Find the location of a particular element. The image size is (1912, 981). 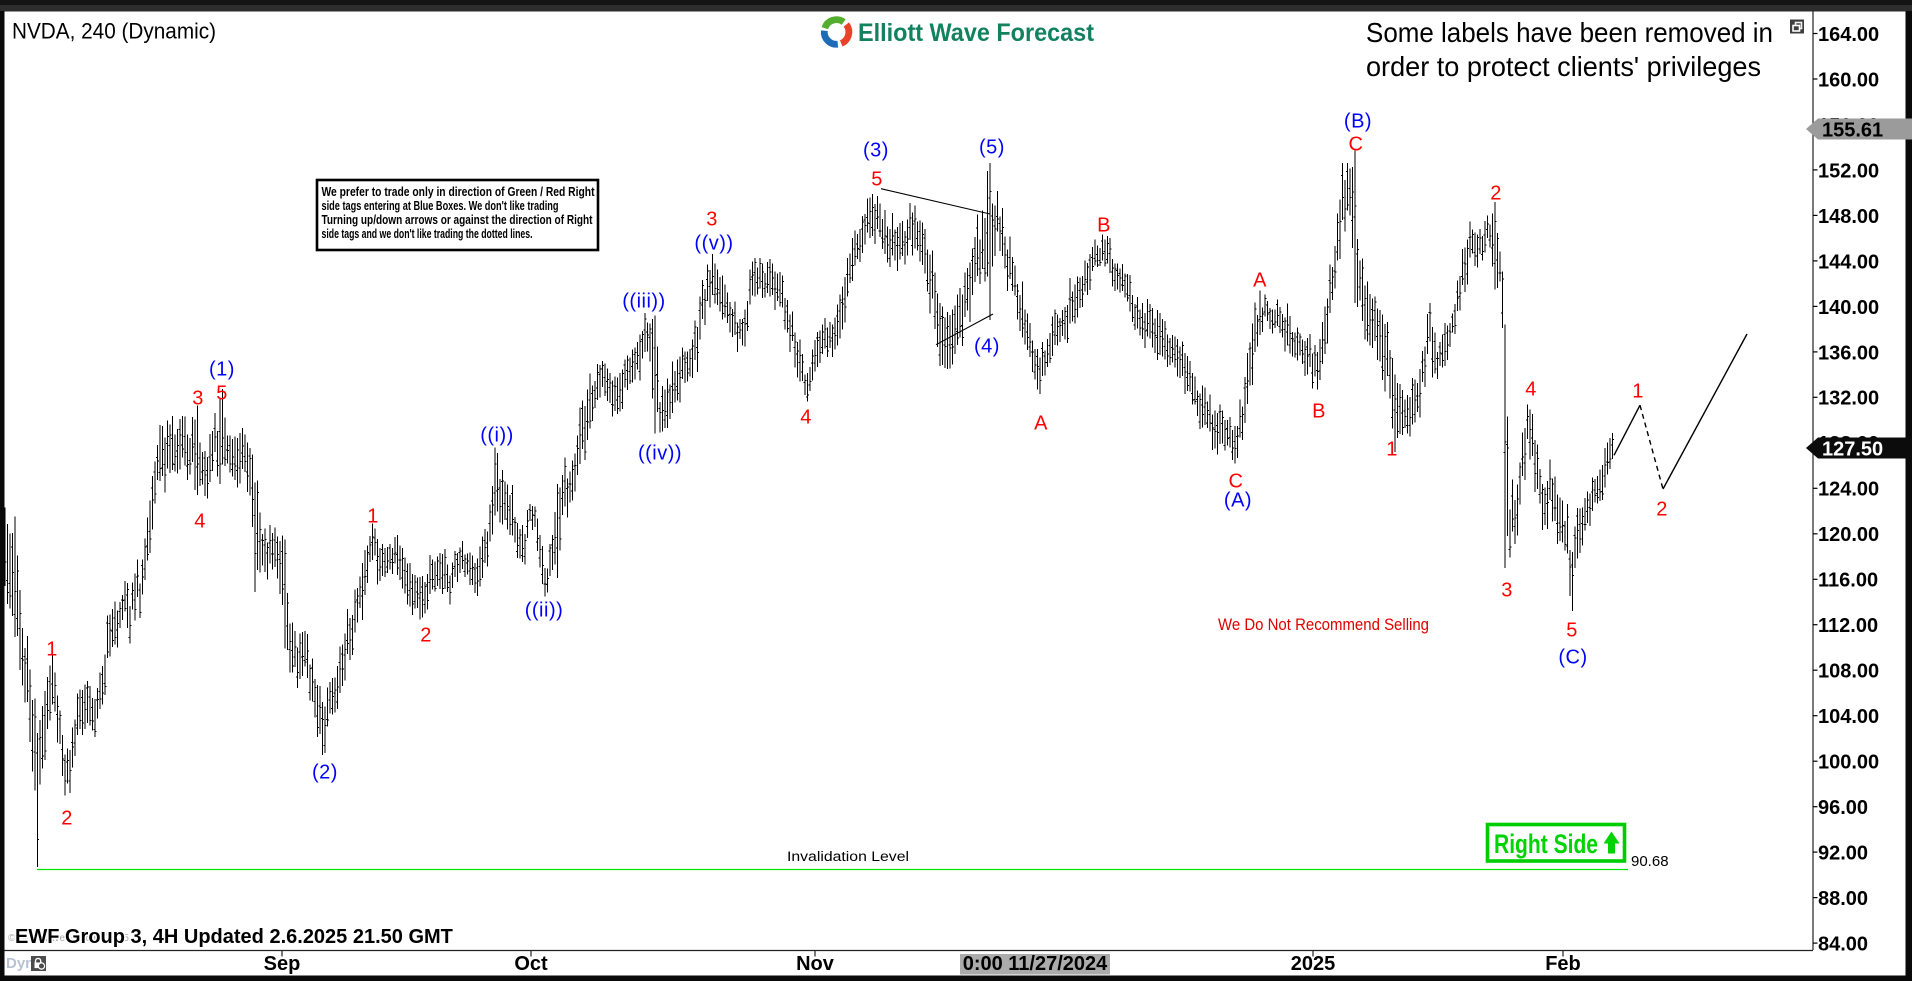

svg-text: 112.00 is located at coordinates (1848, 626).